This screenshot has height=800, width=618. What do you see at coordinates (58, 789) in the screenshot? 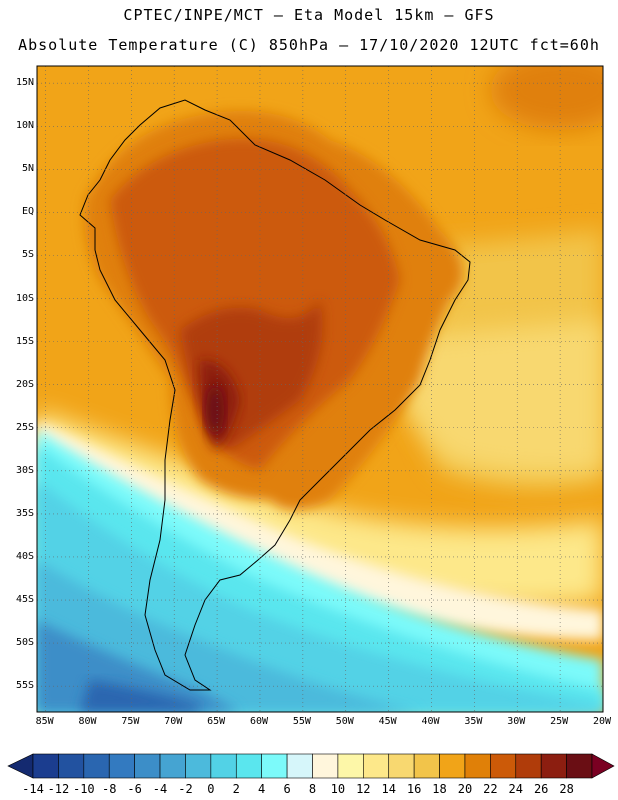
I see `colorbar-label: -12` at bounding box center [58, 789].